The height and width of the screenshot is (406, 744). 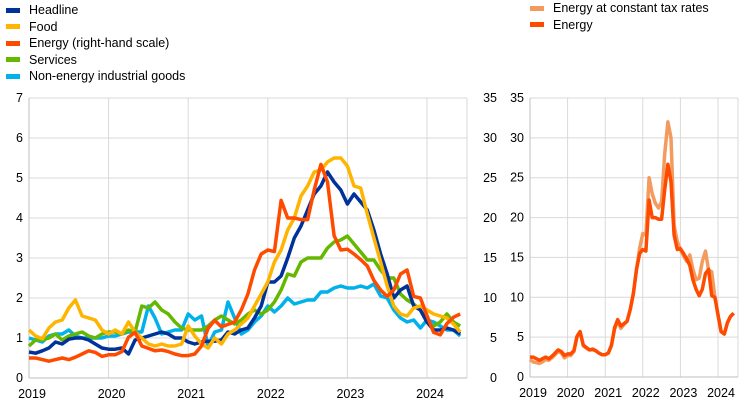 I want to click on legend-label: Non-energy industrial goods, so click(x=107, y=76).